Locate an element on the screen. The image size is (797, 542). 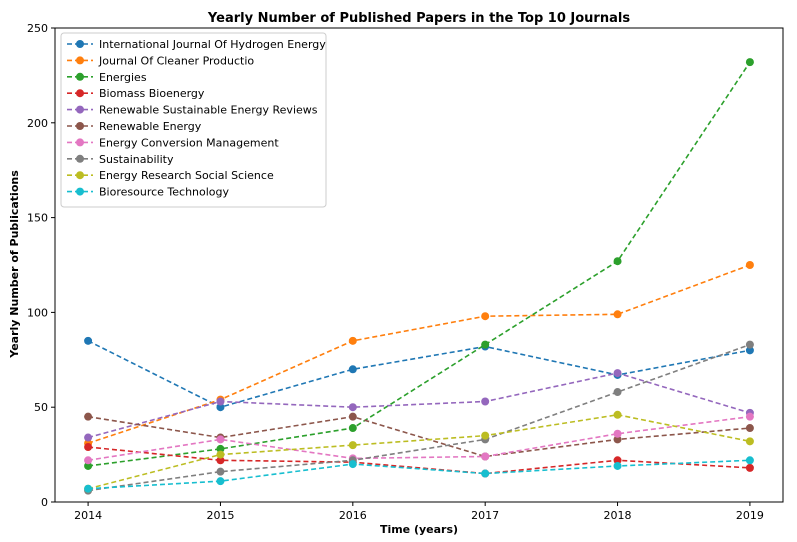
legend-item: Energies is located at coordinates (107, 77).